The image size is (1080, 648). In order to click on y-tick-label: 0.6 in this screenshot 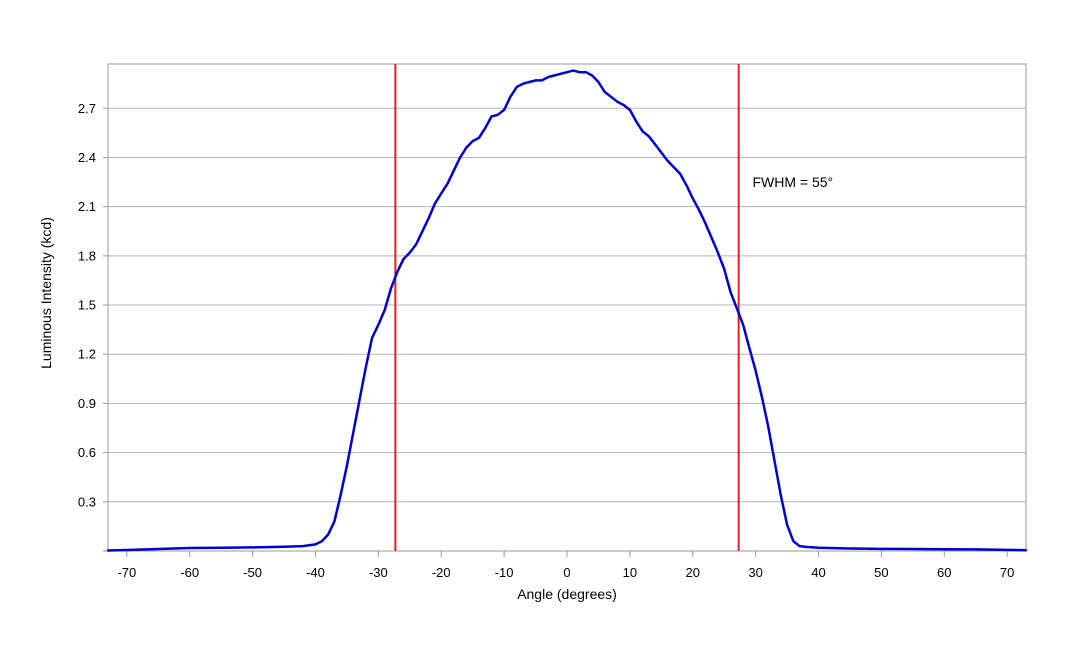, I will do `click(87, 452)`.